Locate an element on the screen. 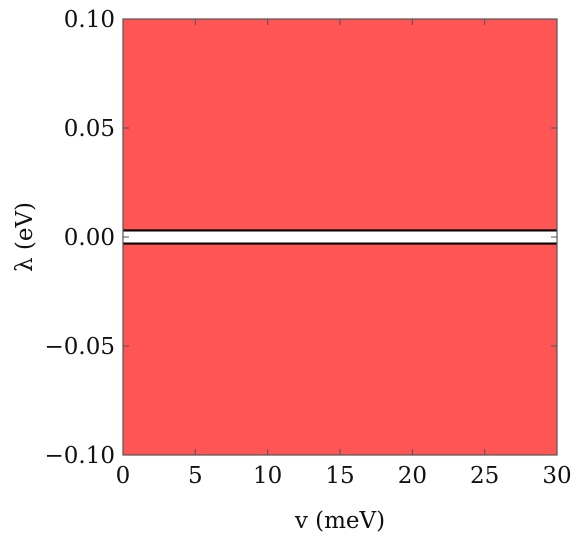  x-axis-label: v (meV) is located at coordinates (339, 521).